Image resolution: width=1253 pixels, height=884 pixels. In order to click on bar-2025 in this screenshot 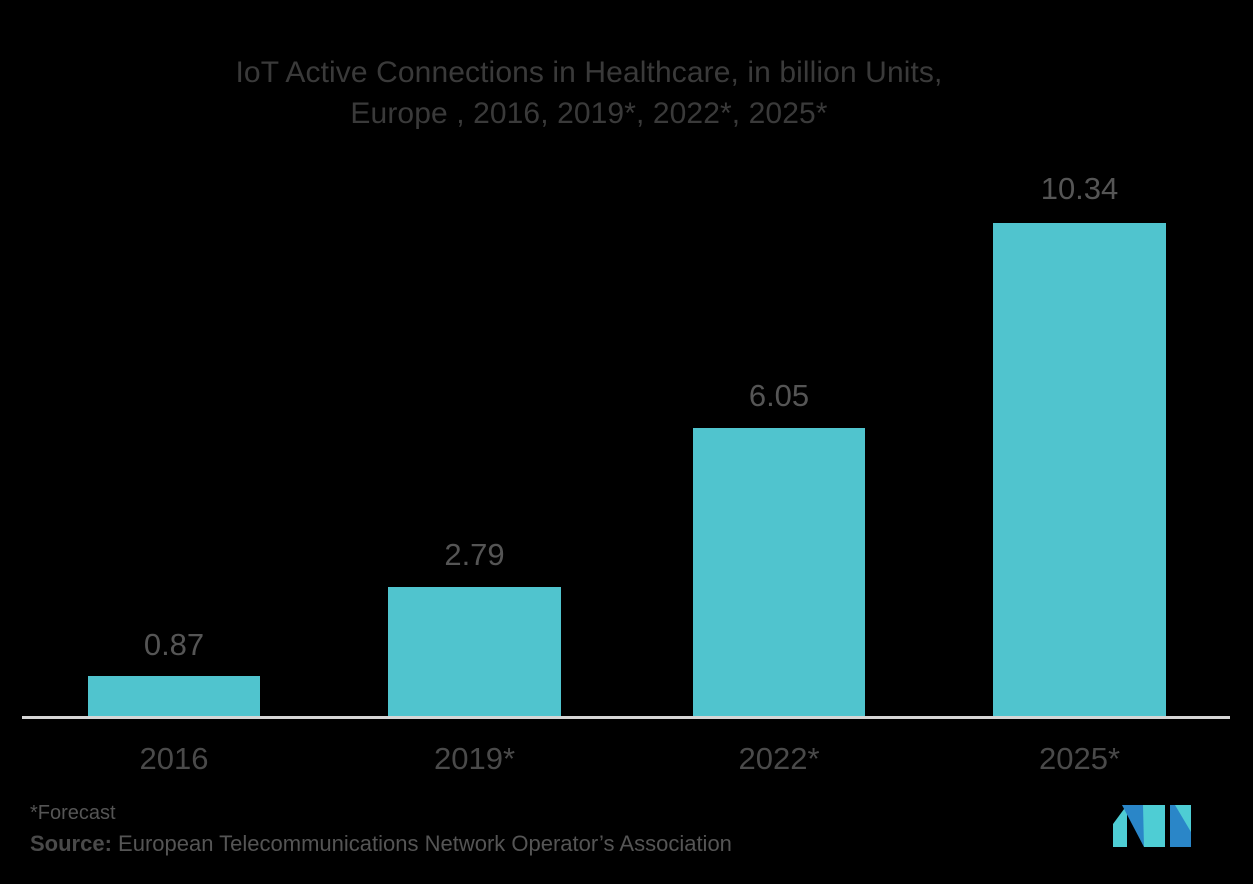, I will do `click(1079, 470)`.